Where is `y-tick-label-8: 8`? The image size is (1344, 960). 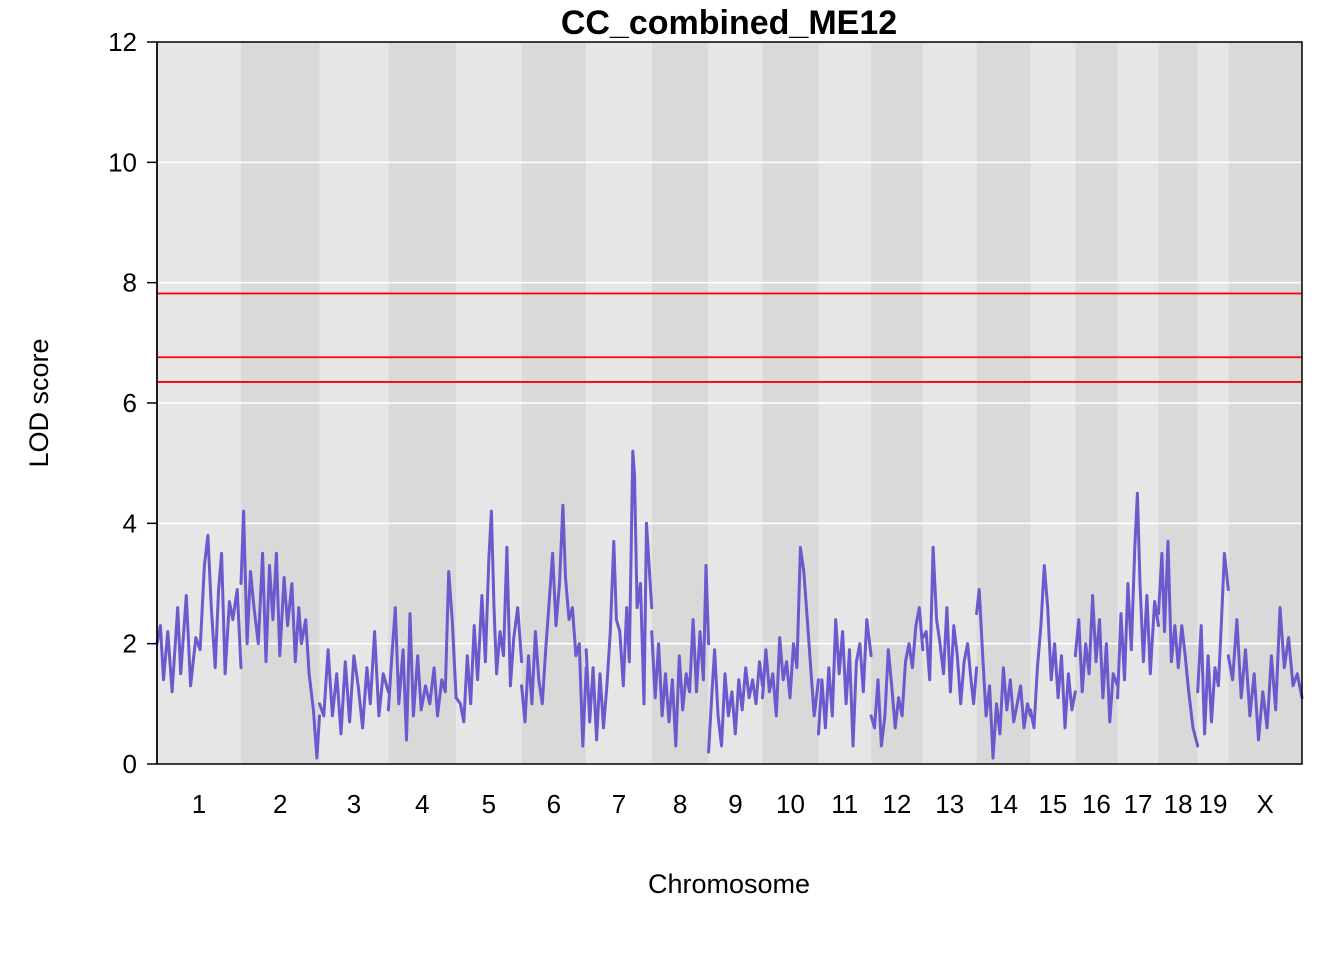
y-tick-label-8: 8 is located at coordinates (130, 283).